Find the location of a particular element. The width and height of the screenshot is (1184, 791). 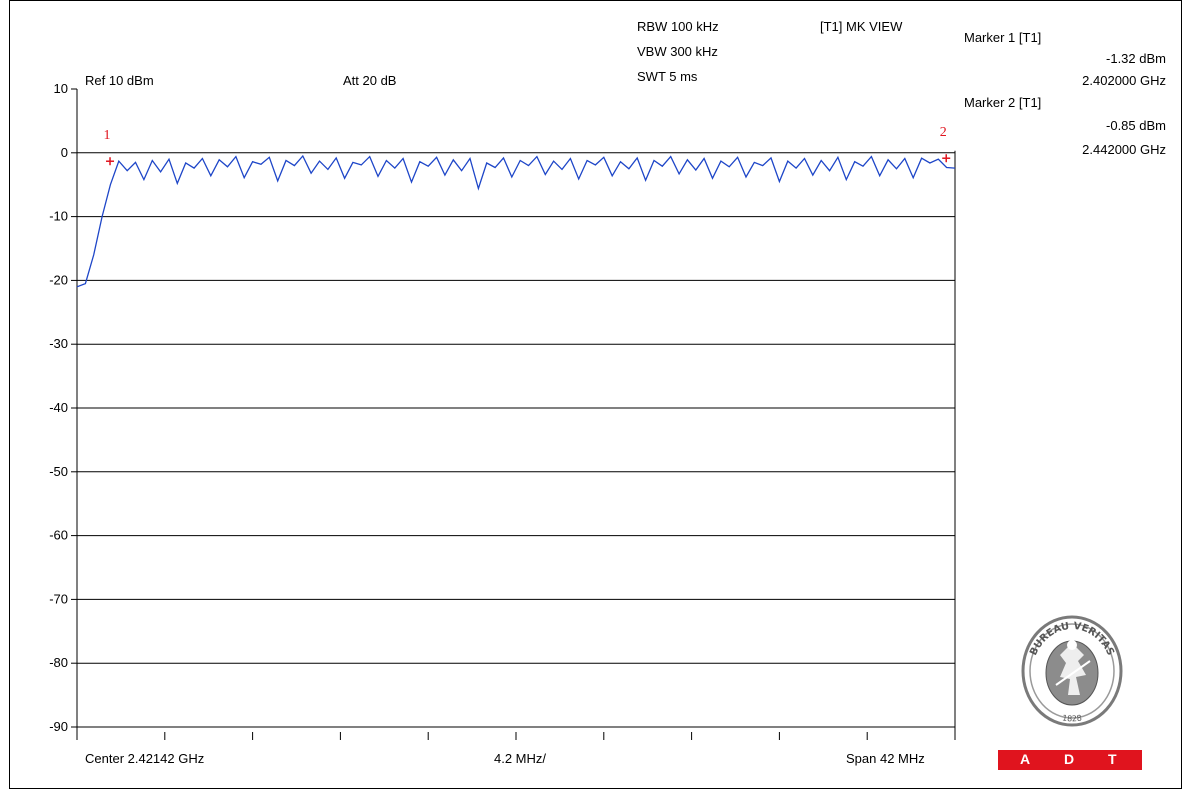

x-axis-ticks is located at coordinates (516, 736).